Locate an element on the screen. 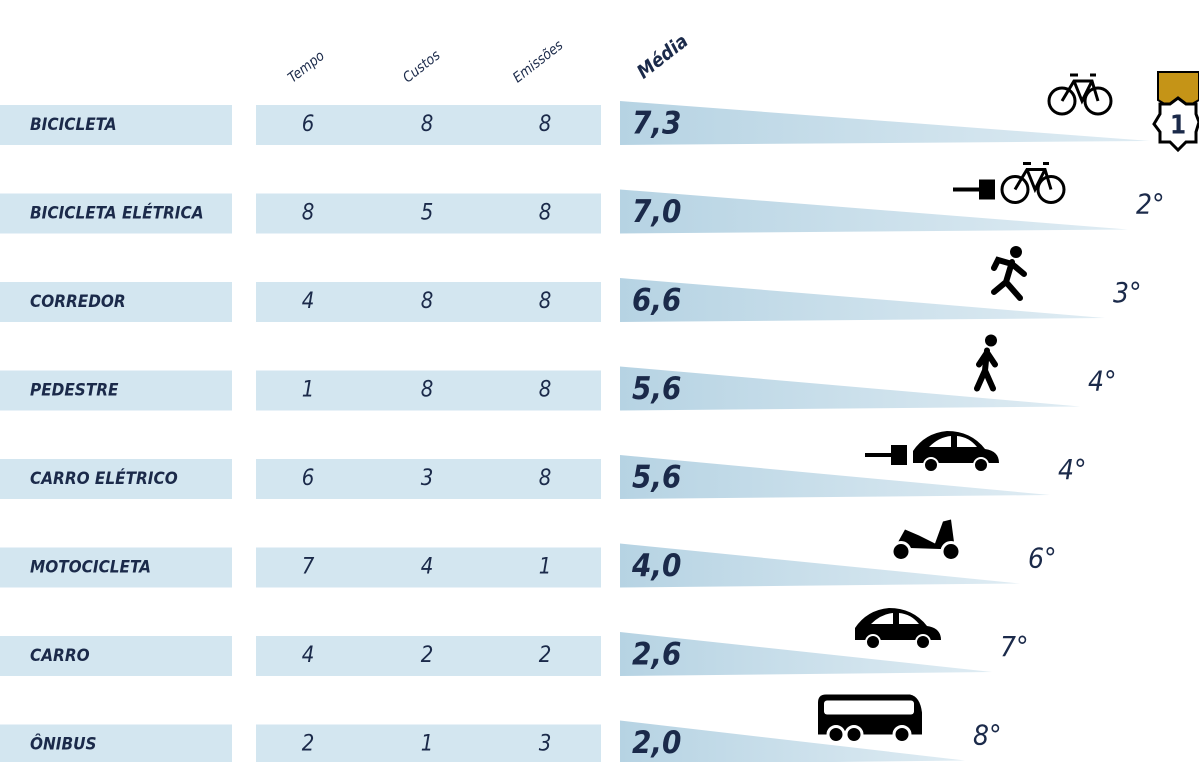 This screenshot has width=1199, height=762. plug is located at coordinates (886, 455).